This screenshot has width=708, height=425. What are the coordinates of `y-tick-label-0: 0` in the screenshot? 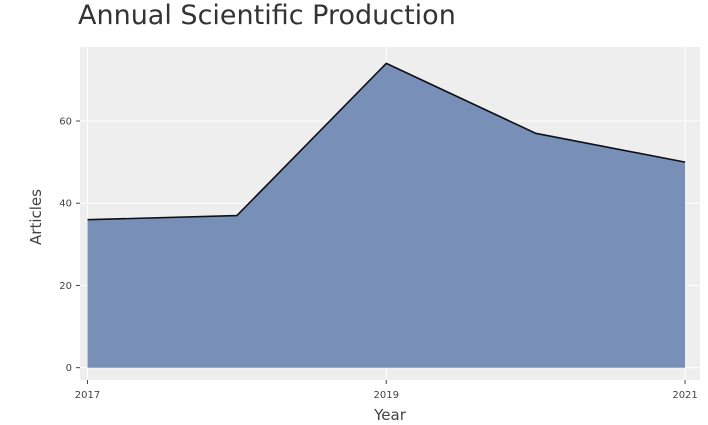 It's located at (69, 368).